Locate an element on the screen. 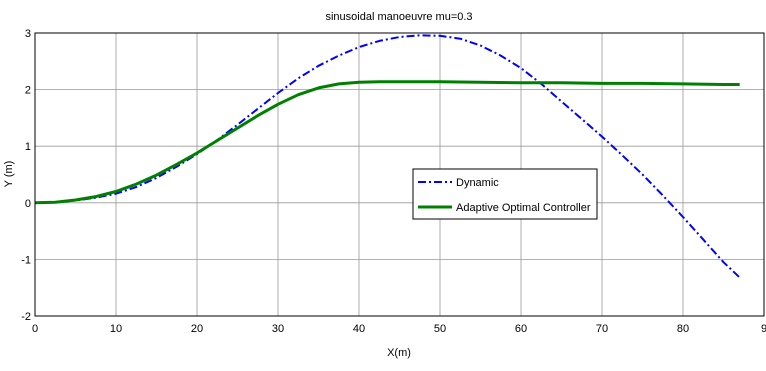 The width and height of the screenshot is (766, 371). y-tick-label: -1 is located at coordinates (26, 260).